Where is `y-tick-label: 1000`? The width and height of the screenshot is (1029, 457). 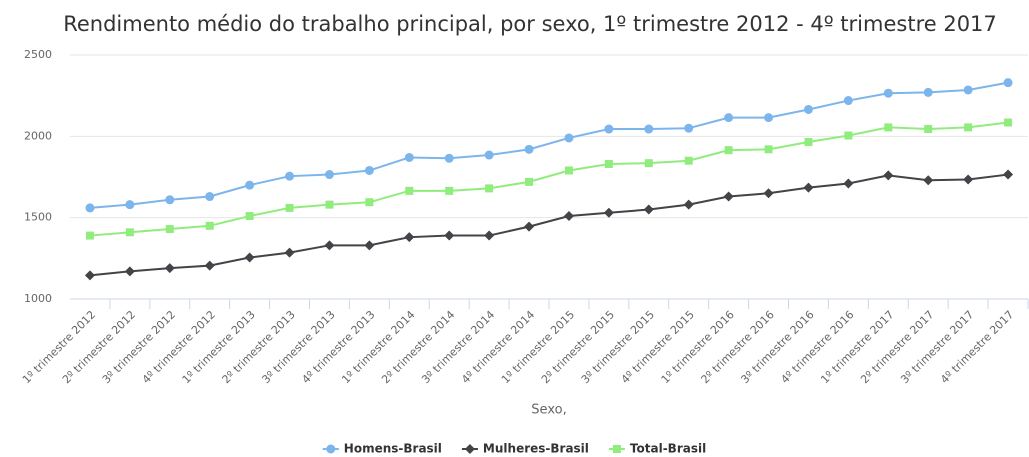 y-tick-label: 1000 is located at coordinates (38, 298).